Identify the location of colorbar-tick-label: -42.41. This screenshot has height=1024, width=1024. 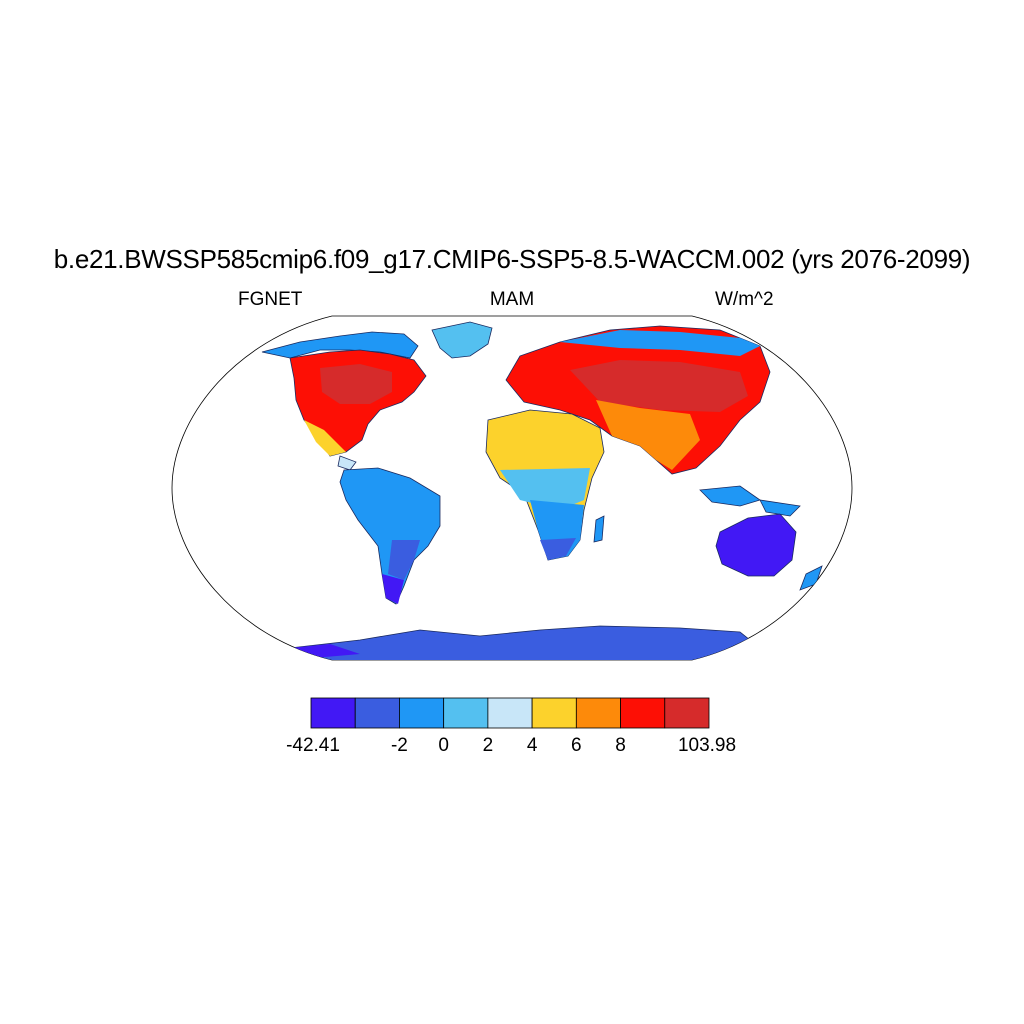
(313, 745).